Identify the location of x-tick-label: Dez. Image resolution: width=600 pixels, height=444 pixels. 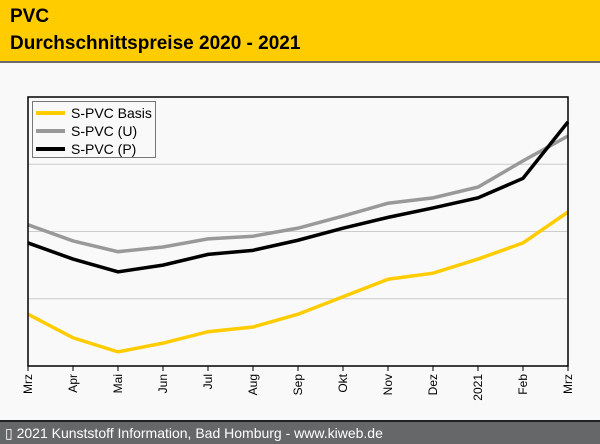
(433, 384).